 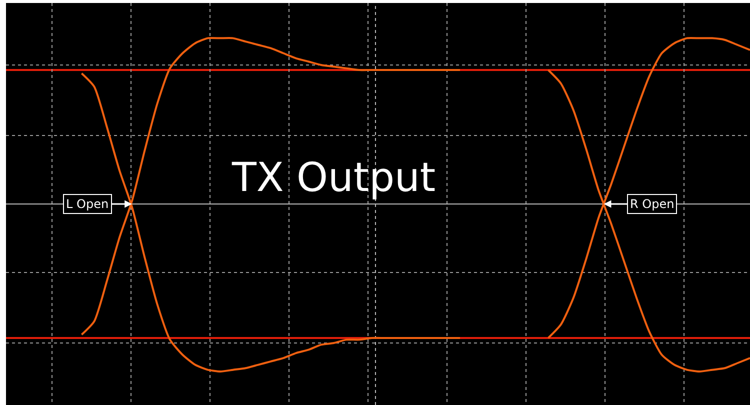 What do you see at coordinates (652, 204) in the screenshot?
I see `annotation: R Open` at bounding box center [652, 204].